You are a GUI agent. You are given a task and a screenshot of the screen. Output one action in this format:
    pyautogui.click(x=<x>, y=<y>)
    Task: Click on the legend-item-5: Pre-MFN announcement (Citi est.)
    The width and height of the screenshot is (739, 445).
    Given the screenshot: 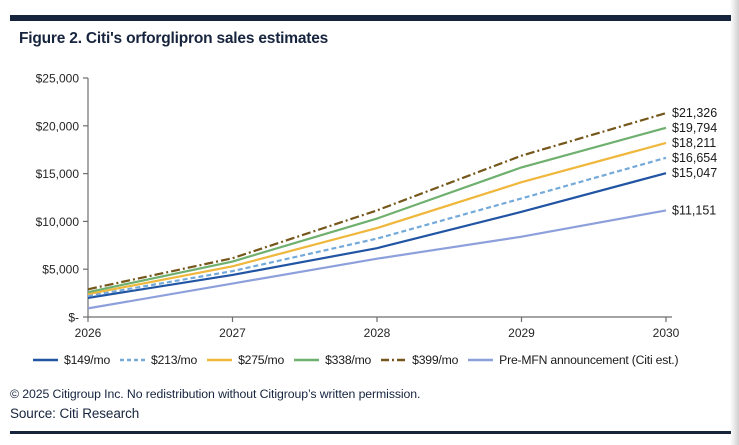 What is the action you would take?
    pyautogui.click(x=573, y=360)
    